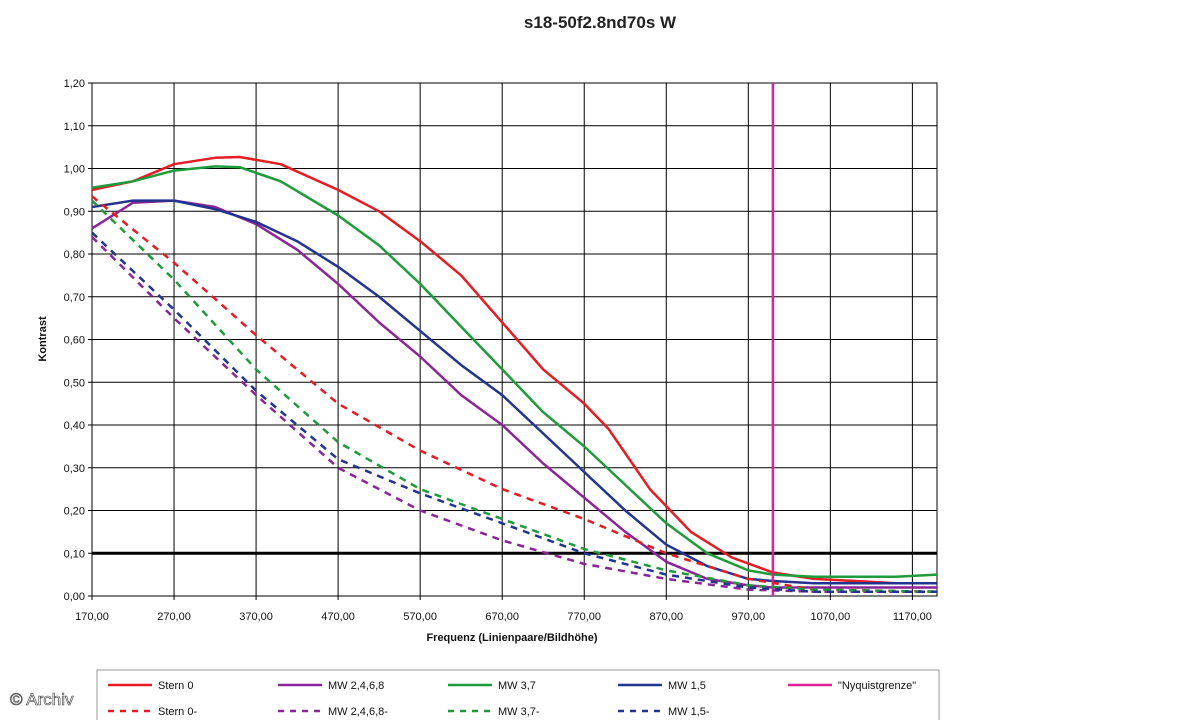 The image size is (1200, 720). Describe the element at coordinates (338, 617) in the screenshot. I see `x-tick-label: 470,00` at that location.